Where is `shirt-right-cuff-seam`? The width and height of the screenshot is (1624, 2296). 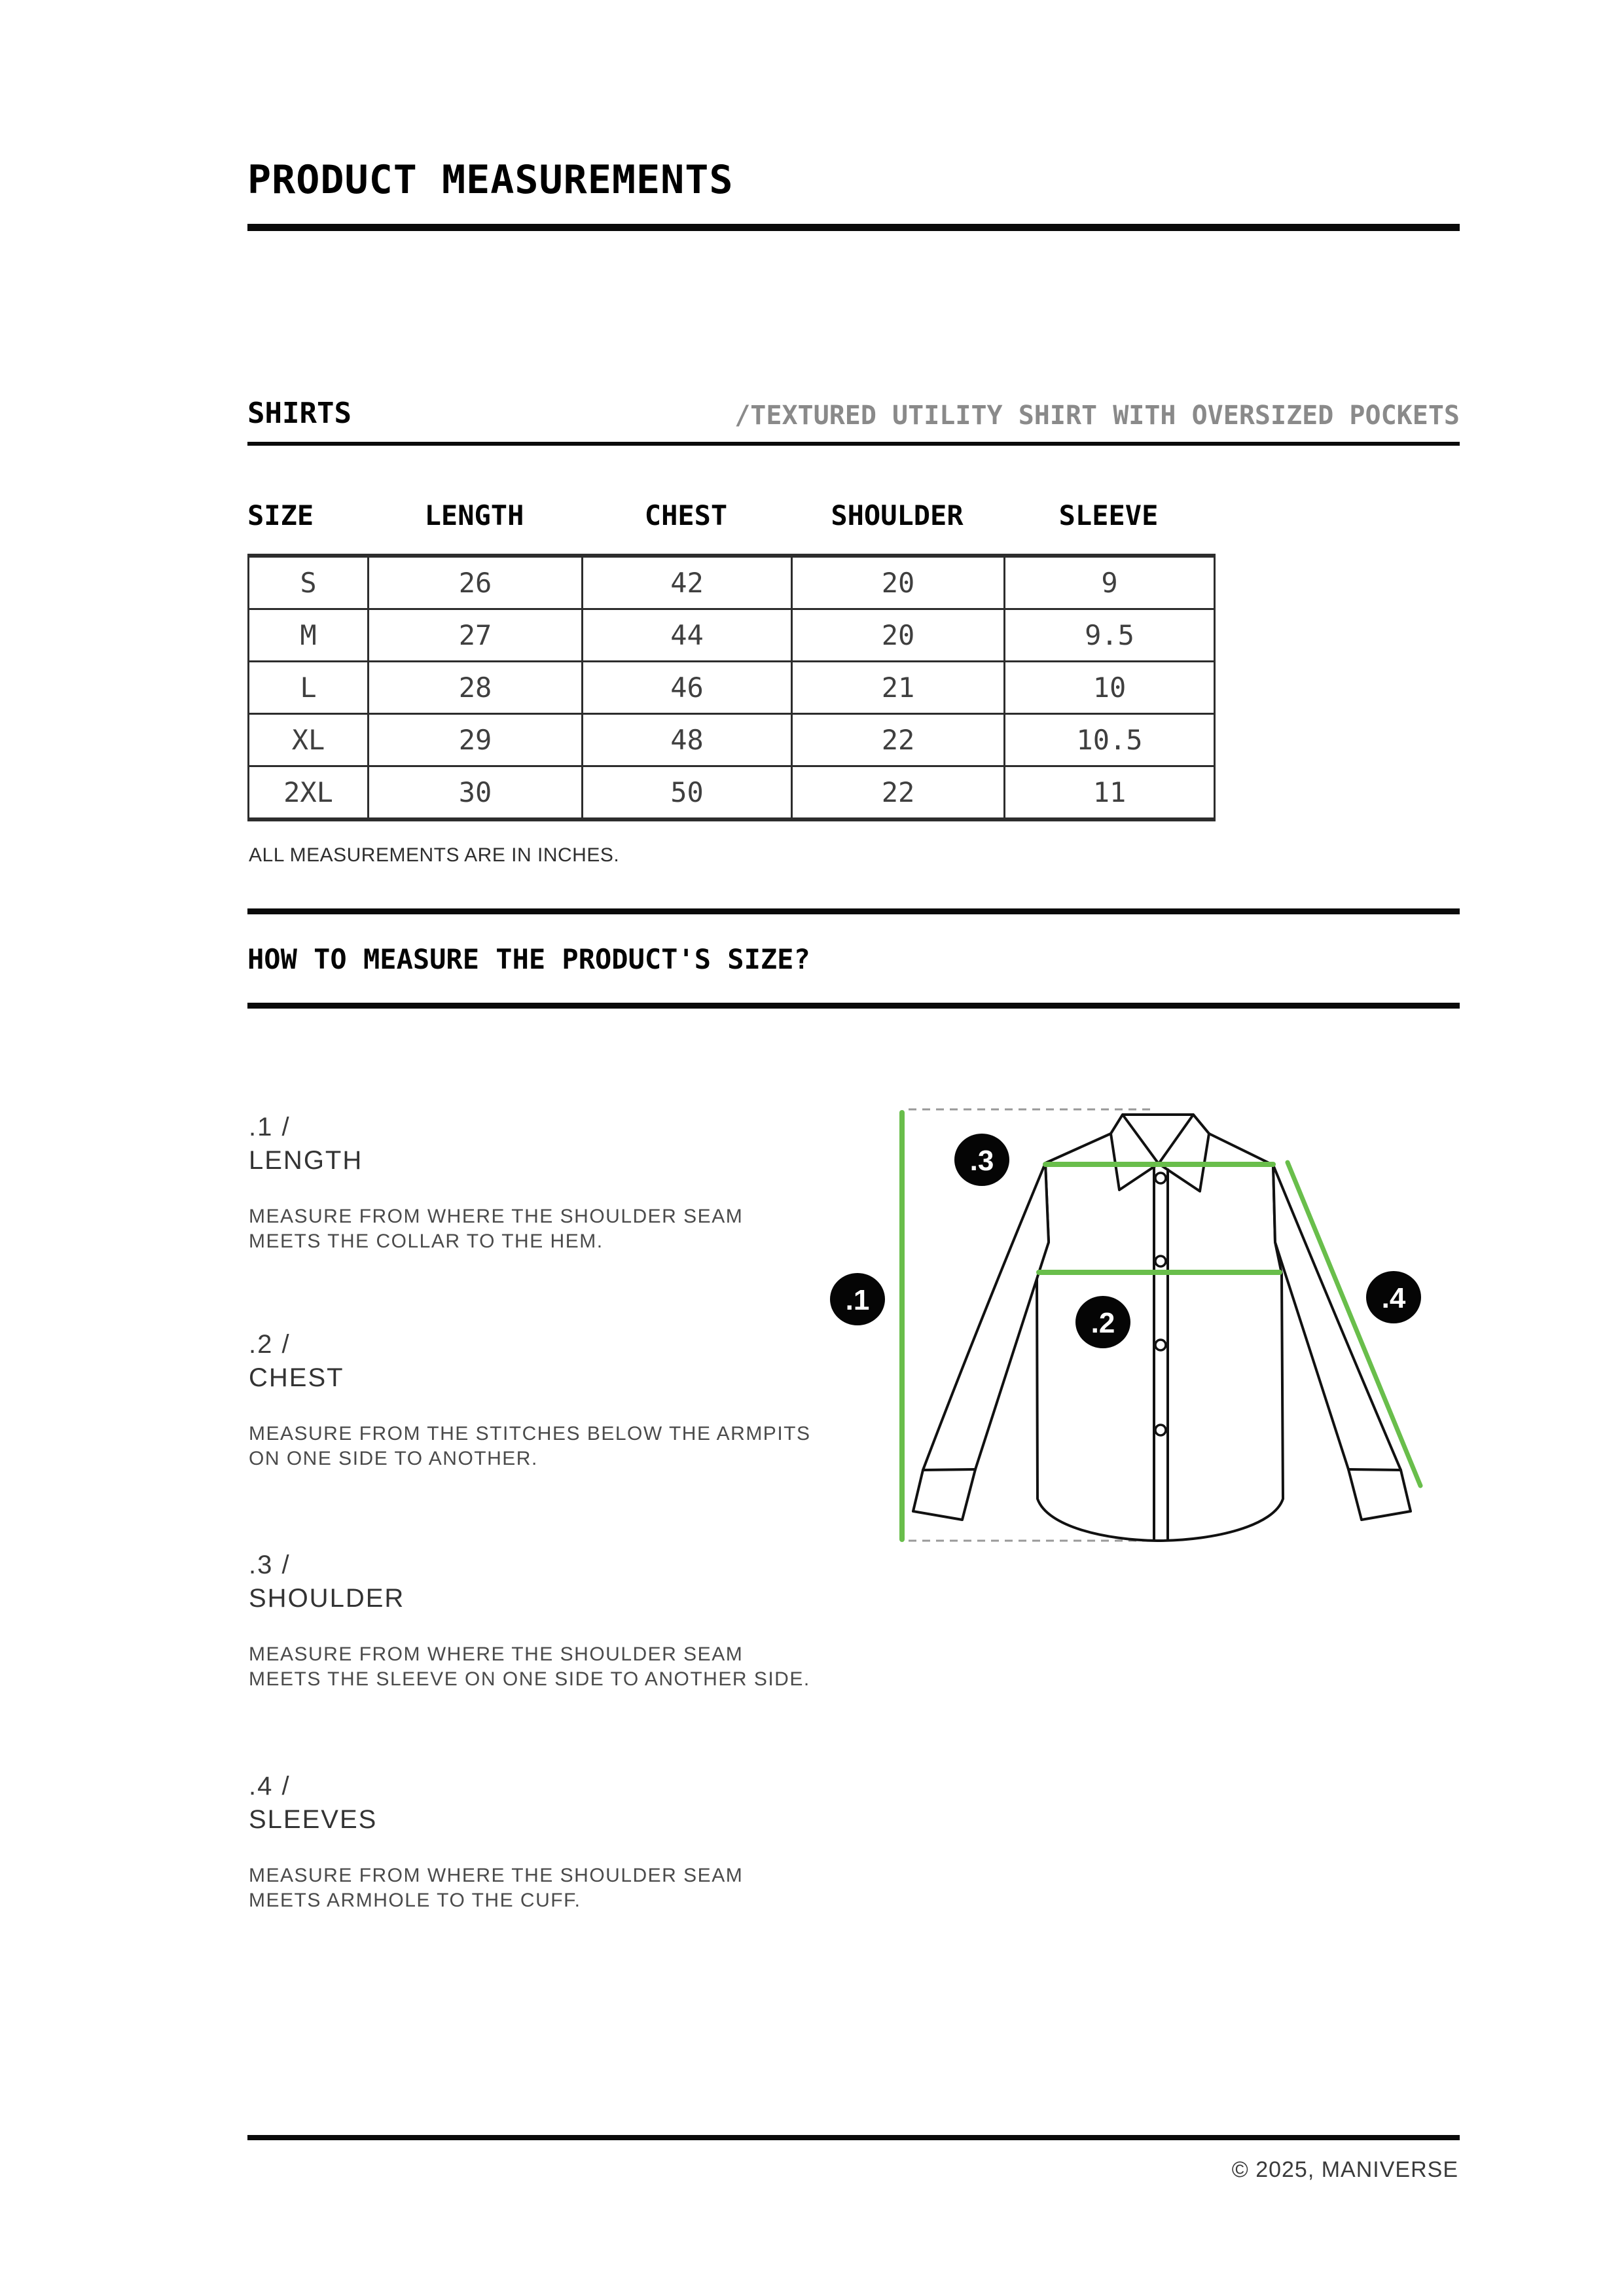 shirt-right-cuff-seam is located at coordinates (1374, 1469).